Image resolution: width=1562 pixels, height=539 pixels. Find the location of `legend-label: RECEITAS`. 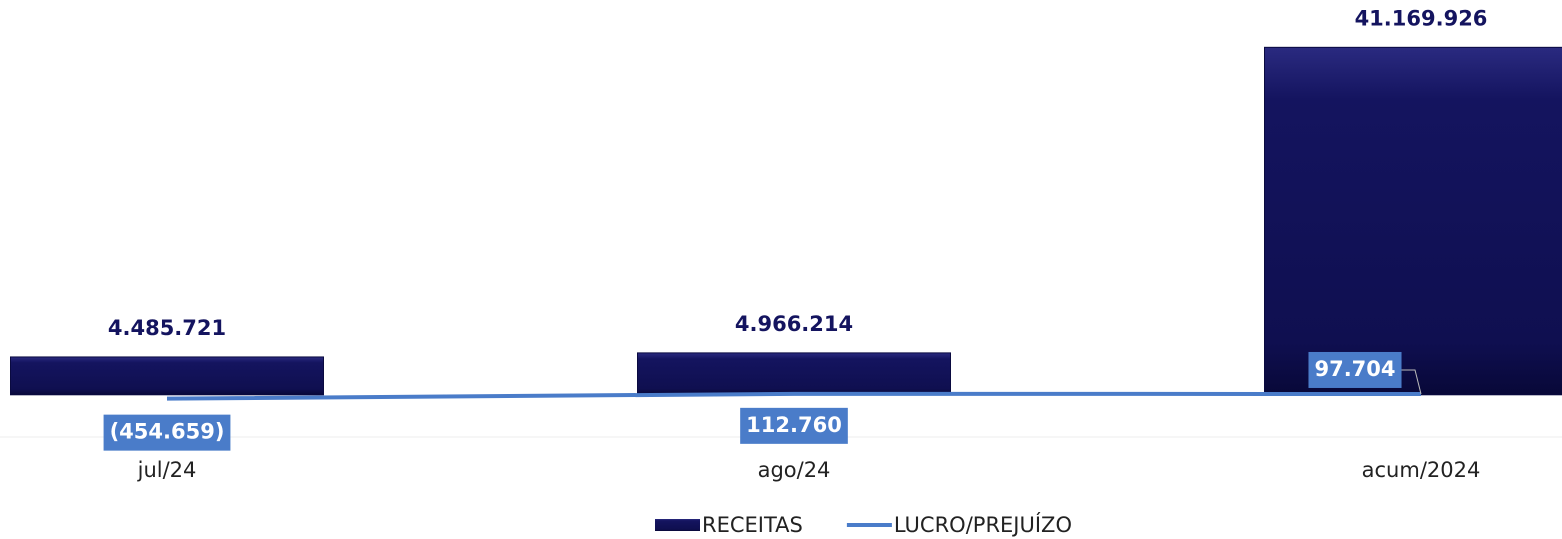

legend-label: RECEITAS is located at coordinates (752, 525).